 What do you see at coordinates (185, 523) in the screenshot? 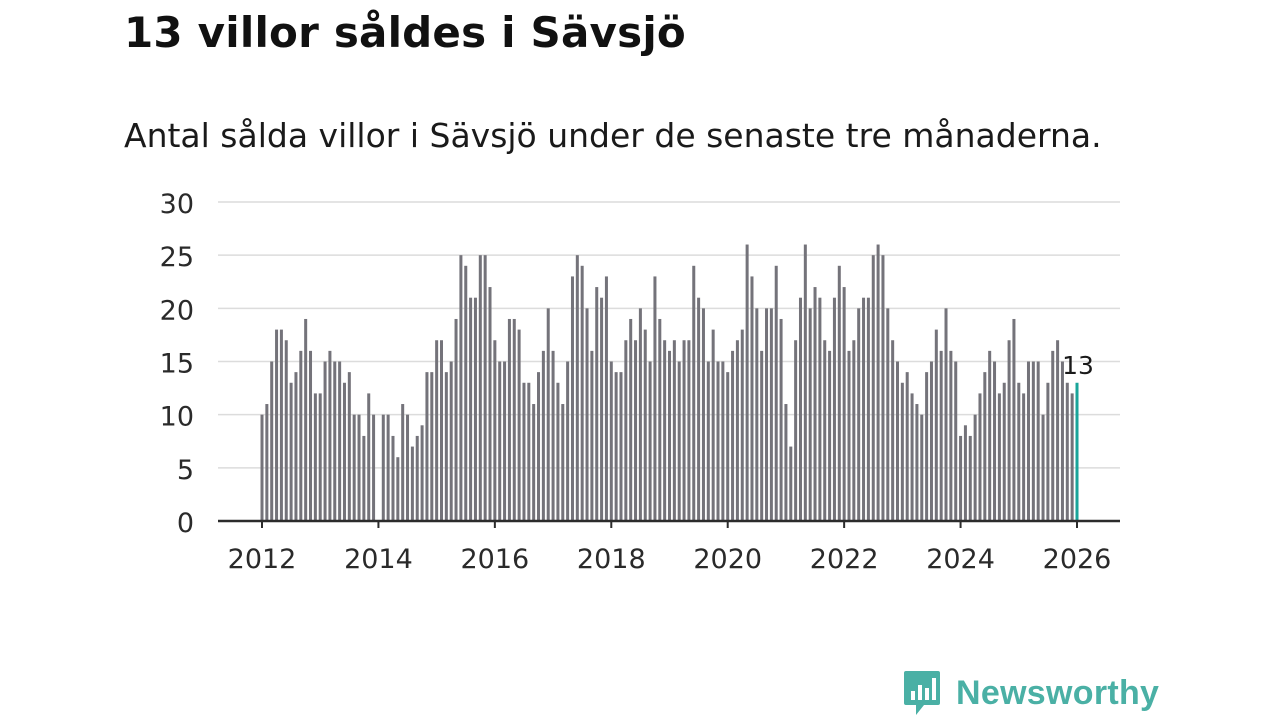
I see `y-tick-label: 0` at bounding box center [185, 523].